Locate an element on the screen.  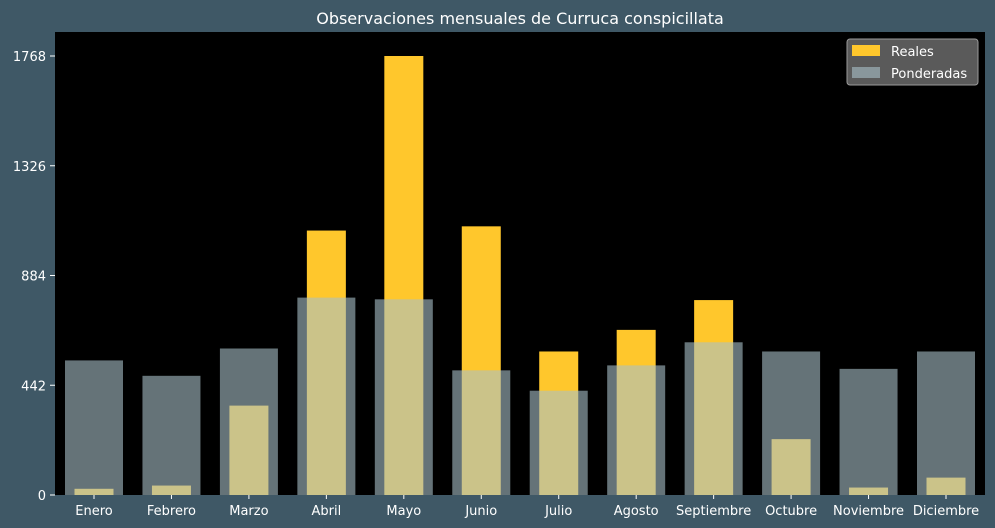
legend-label-ponderadas: Ponderadas is located at coordinates (929, 74).